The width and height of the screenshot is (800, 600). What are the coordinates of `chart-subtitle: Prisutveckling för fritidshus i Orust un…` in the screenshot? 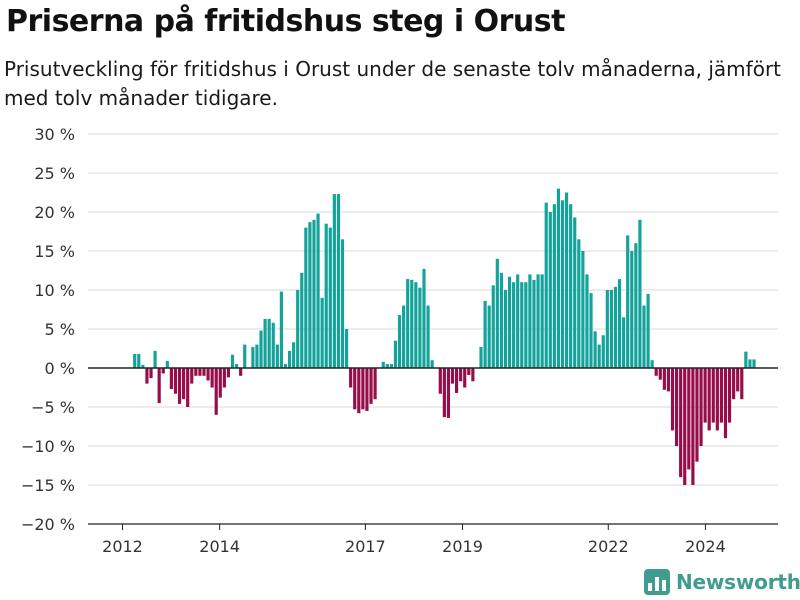 It's located at (393, 83).